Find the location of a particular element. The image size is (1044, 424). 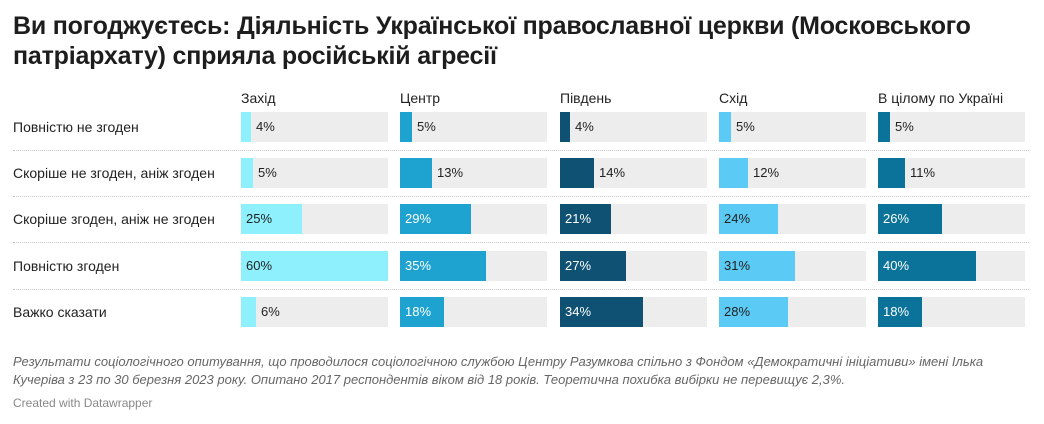

column-header: В цілому по Україні is located at coordinates (941, 98).